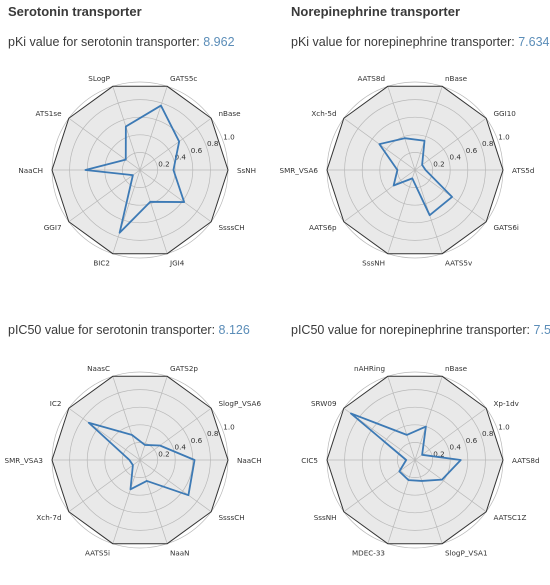 This screenshot has height=585, width=550. What do you see at coordinates (324, 403) in the screenshot?
I see `radar-axis-label: SRW09` at bounding box center [324, 403].